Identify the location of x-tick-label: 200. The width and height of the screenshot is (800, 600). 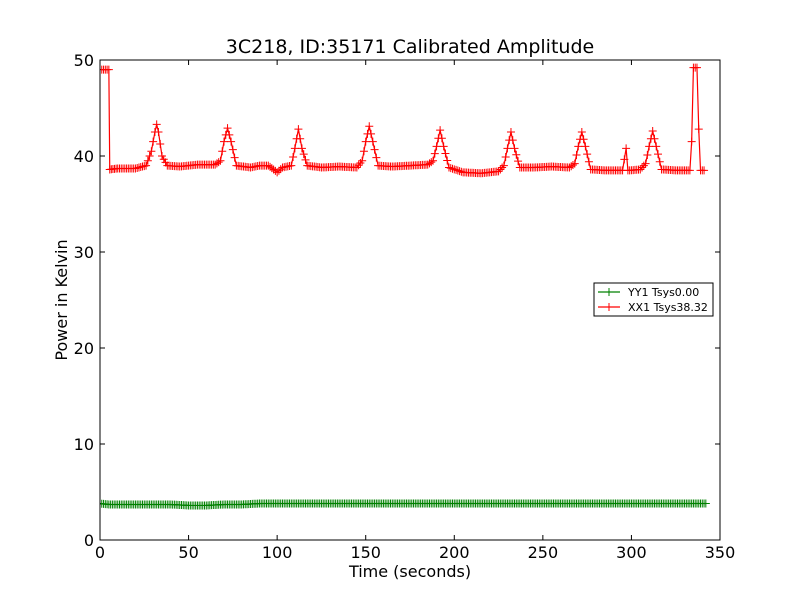
(454, 552).